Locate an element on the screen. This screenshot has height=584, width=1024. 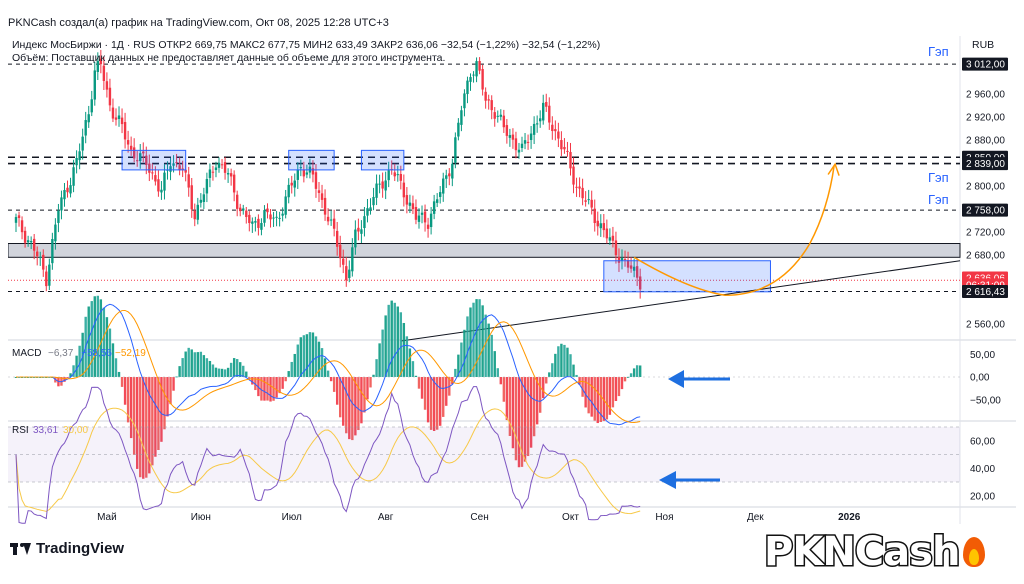
tradingview-logo: TradingView is located at coordinates (67, 548).